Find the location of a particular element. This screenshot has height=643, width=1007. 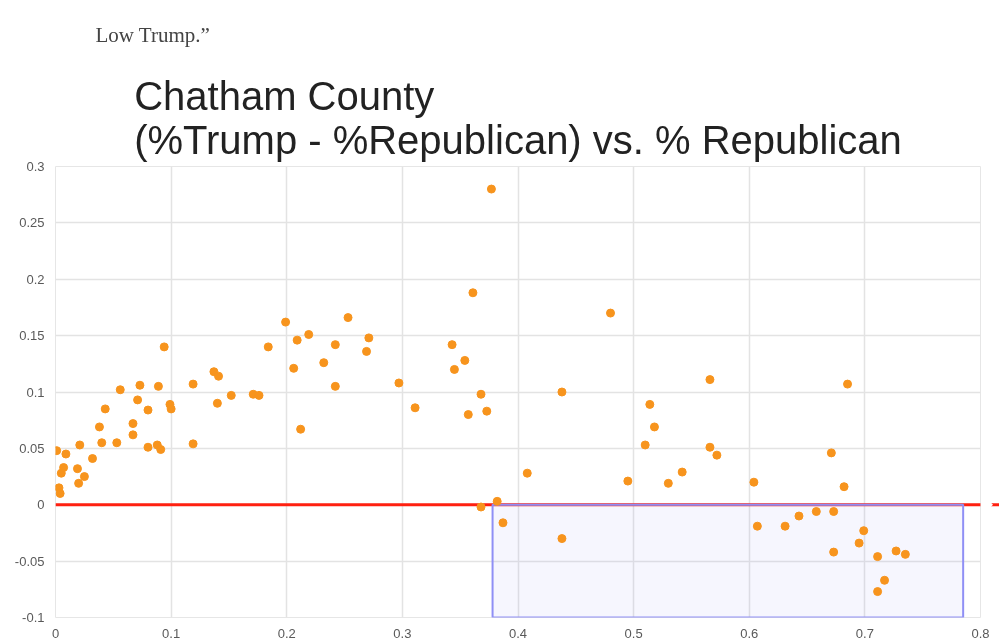

y-tick-label: 0.05 is located at coordinates (32, 448).